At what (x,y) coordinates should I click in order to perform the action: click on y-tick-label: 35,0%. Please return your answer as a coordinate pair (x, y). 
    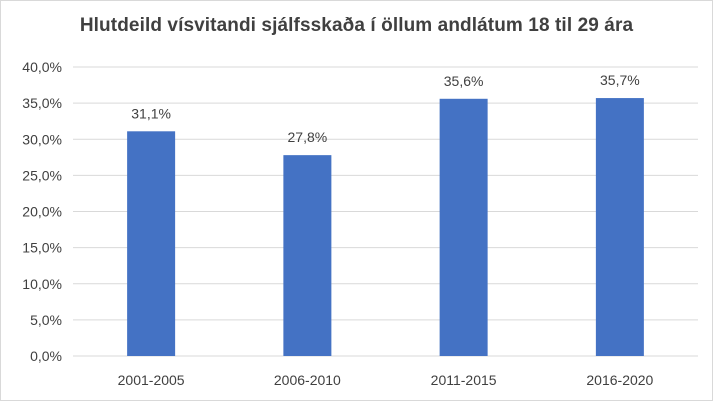
    Looking at the image, I should click on (42, 103).